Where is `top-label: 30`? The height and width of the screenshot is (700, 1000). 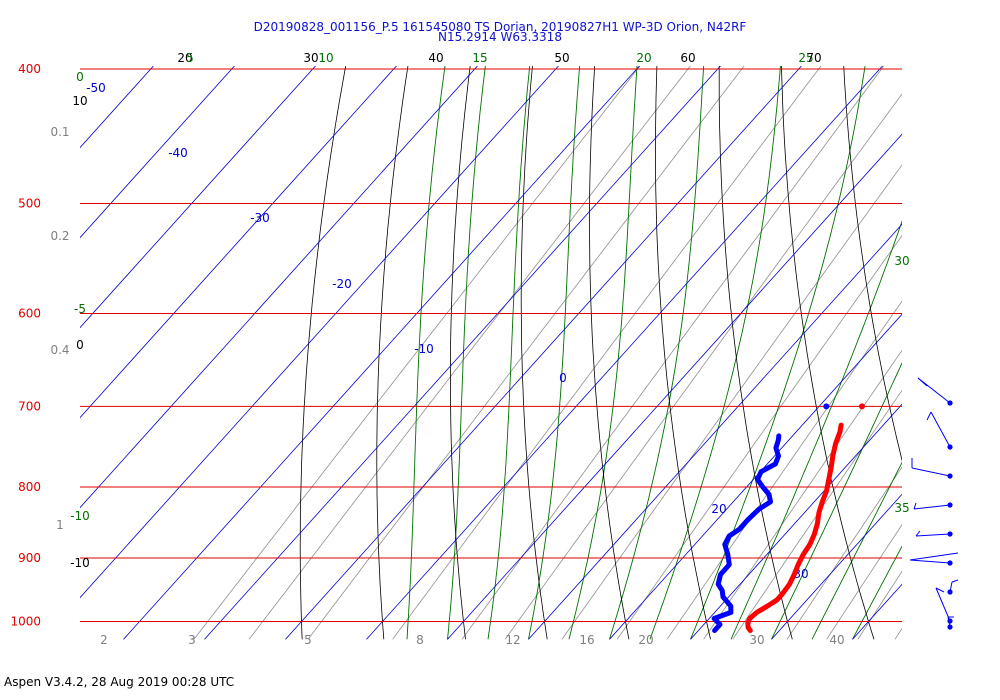 top-label: 30 is located at coordinates (310, 58).